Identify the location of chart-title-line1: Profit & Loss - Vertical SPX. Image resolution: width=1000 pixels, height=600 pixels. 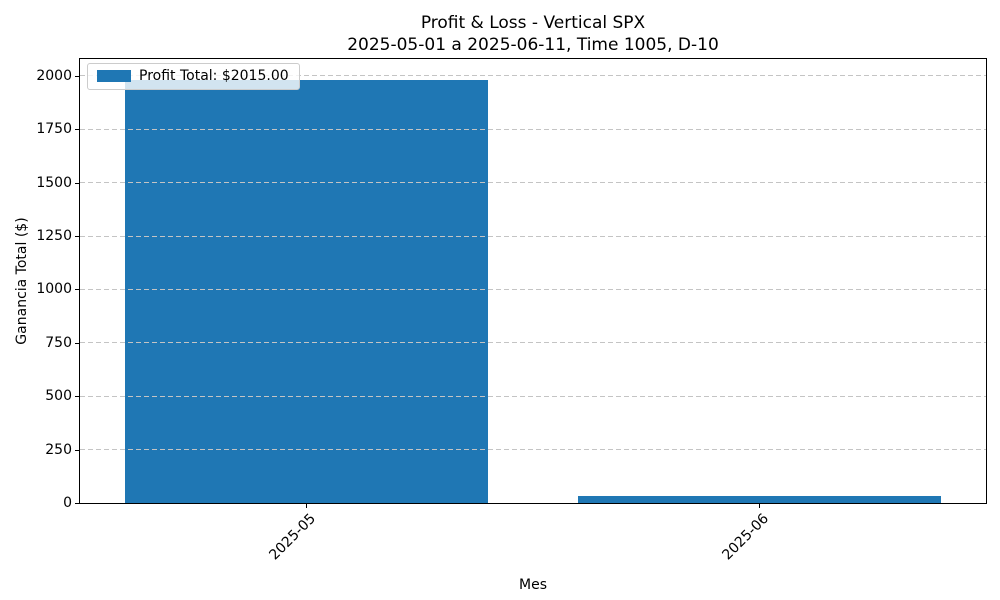
(533, 23).